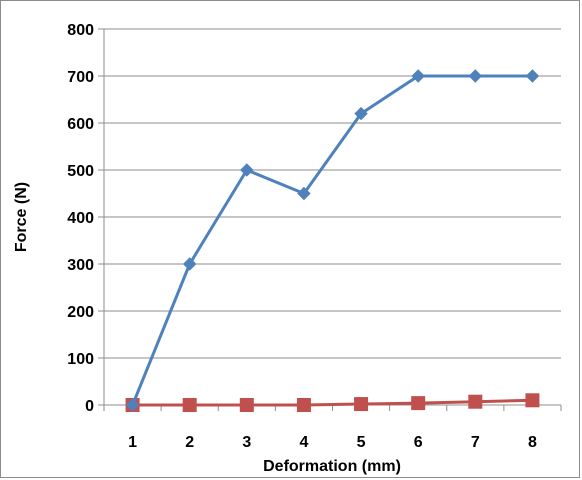  I want to click on x-tick-label: 5, so click(361, 442).